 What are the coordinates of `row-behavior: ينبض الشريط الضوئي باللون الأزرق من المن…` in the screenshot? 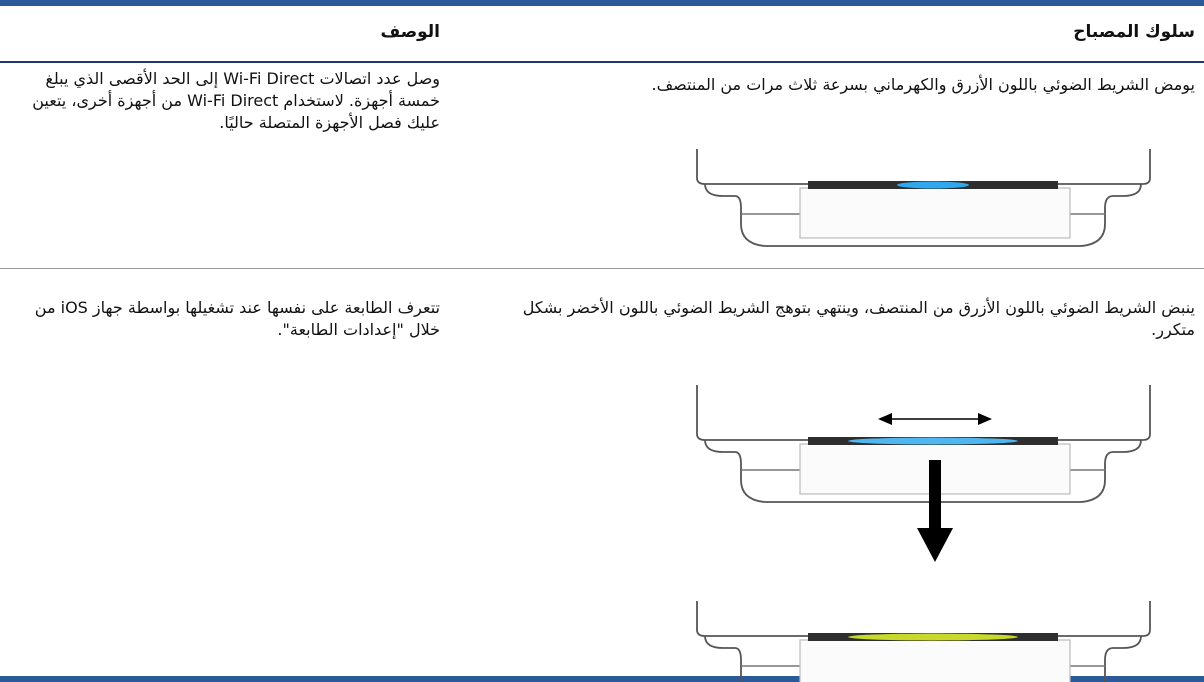 It's located at (858, 318).